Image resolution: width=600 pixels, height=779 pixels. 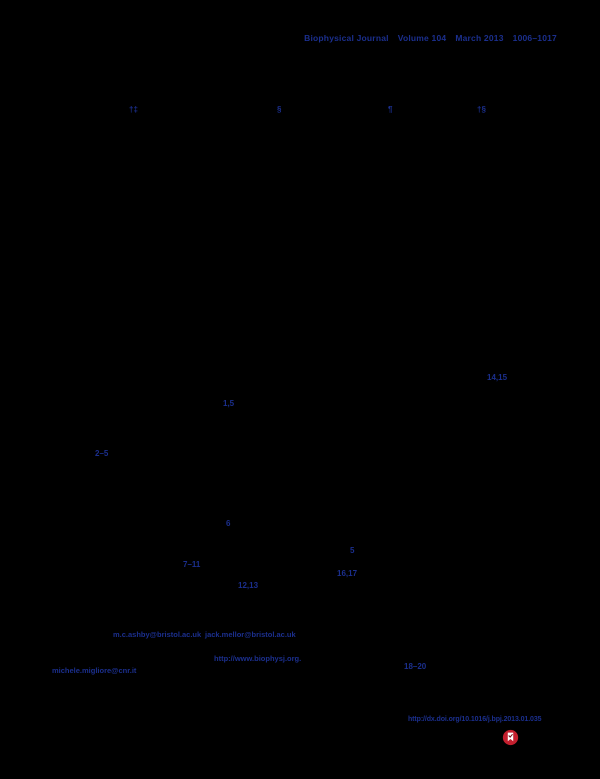 What do you see at coordinates (248, 585) in the screenshot?
I see `citation-link: 12,13` at bounding box center [248, 585].